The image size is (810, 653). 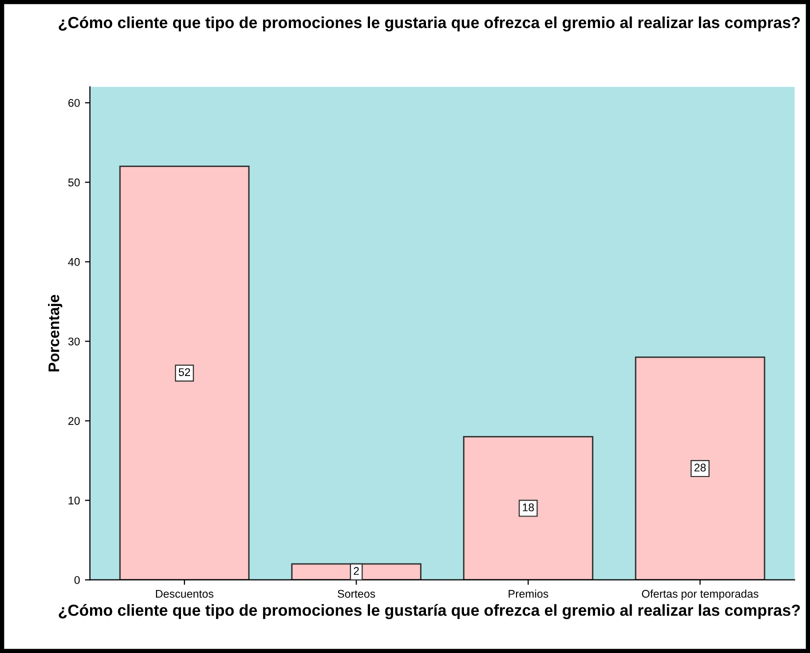 What do you see at coordinates (55, 333) in the screenshot?
I see `y-axis-title: Porcentaje` at bounding box center [55, 333].